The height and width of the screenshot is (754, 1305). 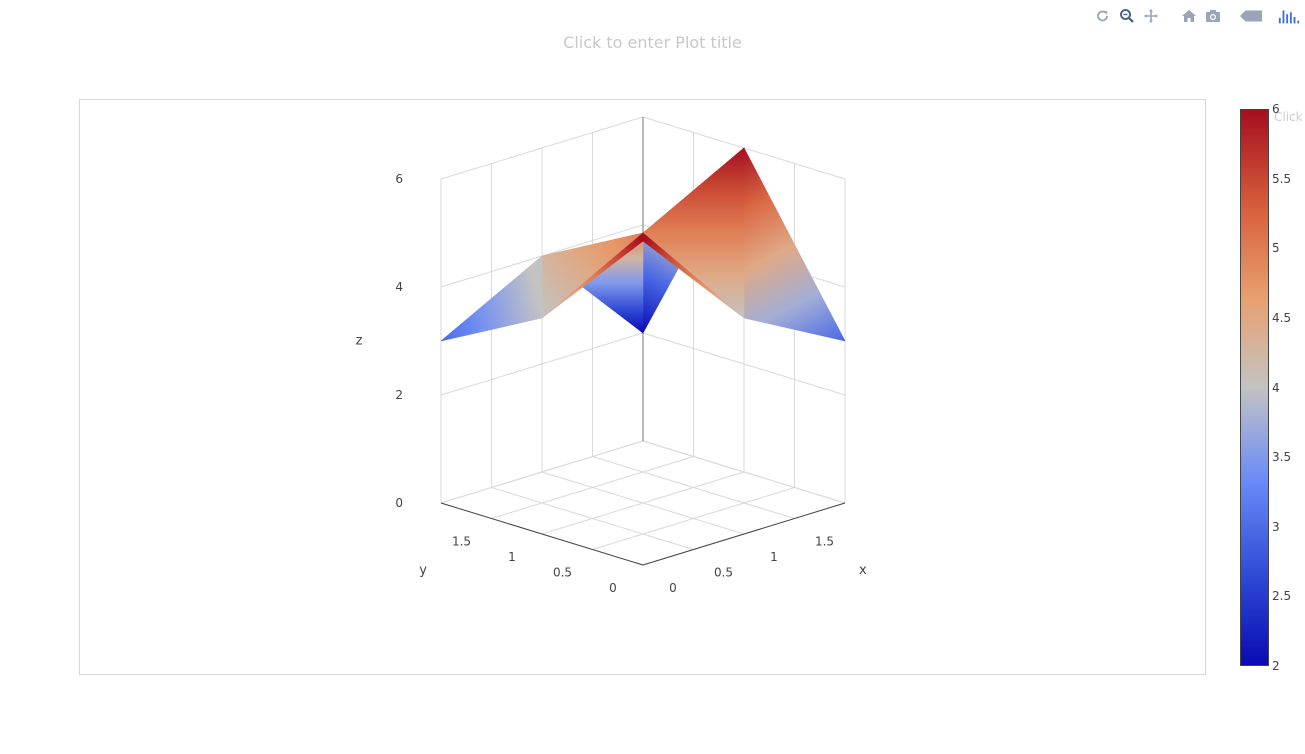 I want to click on z-tick-label: 4, so click(x=399, y=287).